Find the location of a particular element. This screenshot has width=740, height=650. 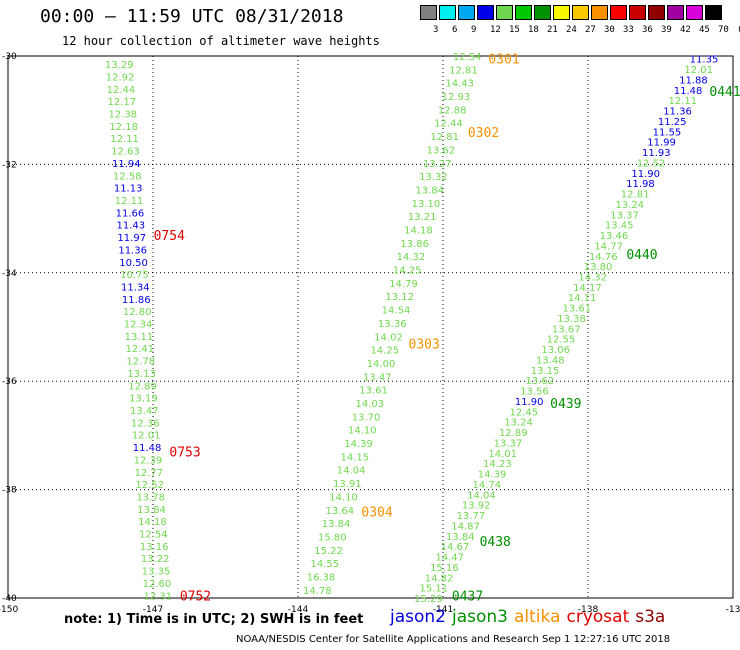

swh-value: 11.55 is located at coordinates (667, 132).